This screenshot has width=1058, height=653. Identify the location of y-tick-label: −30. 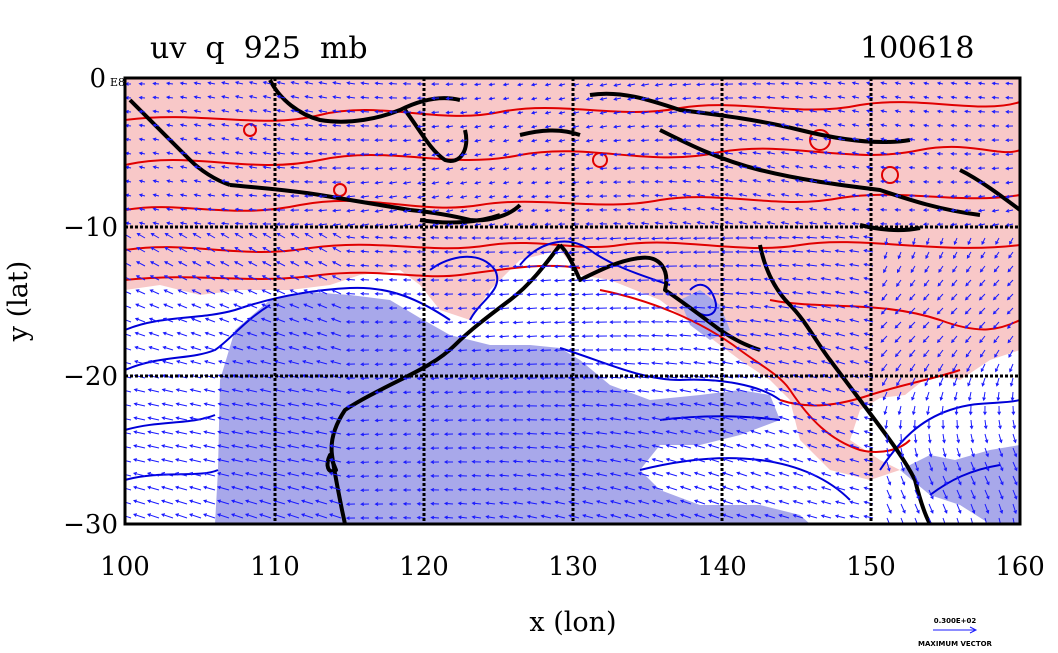
(90, 525).